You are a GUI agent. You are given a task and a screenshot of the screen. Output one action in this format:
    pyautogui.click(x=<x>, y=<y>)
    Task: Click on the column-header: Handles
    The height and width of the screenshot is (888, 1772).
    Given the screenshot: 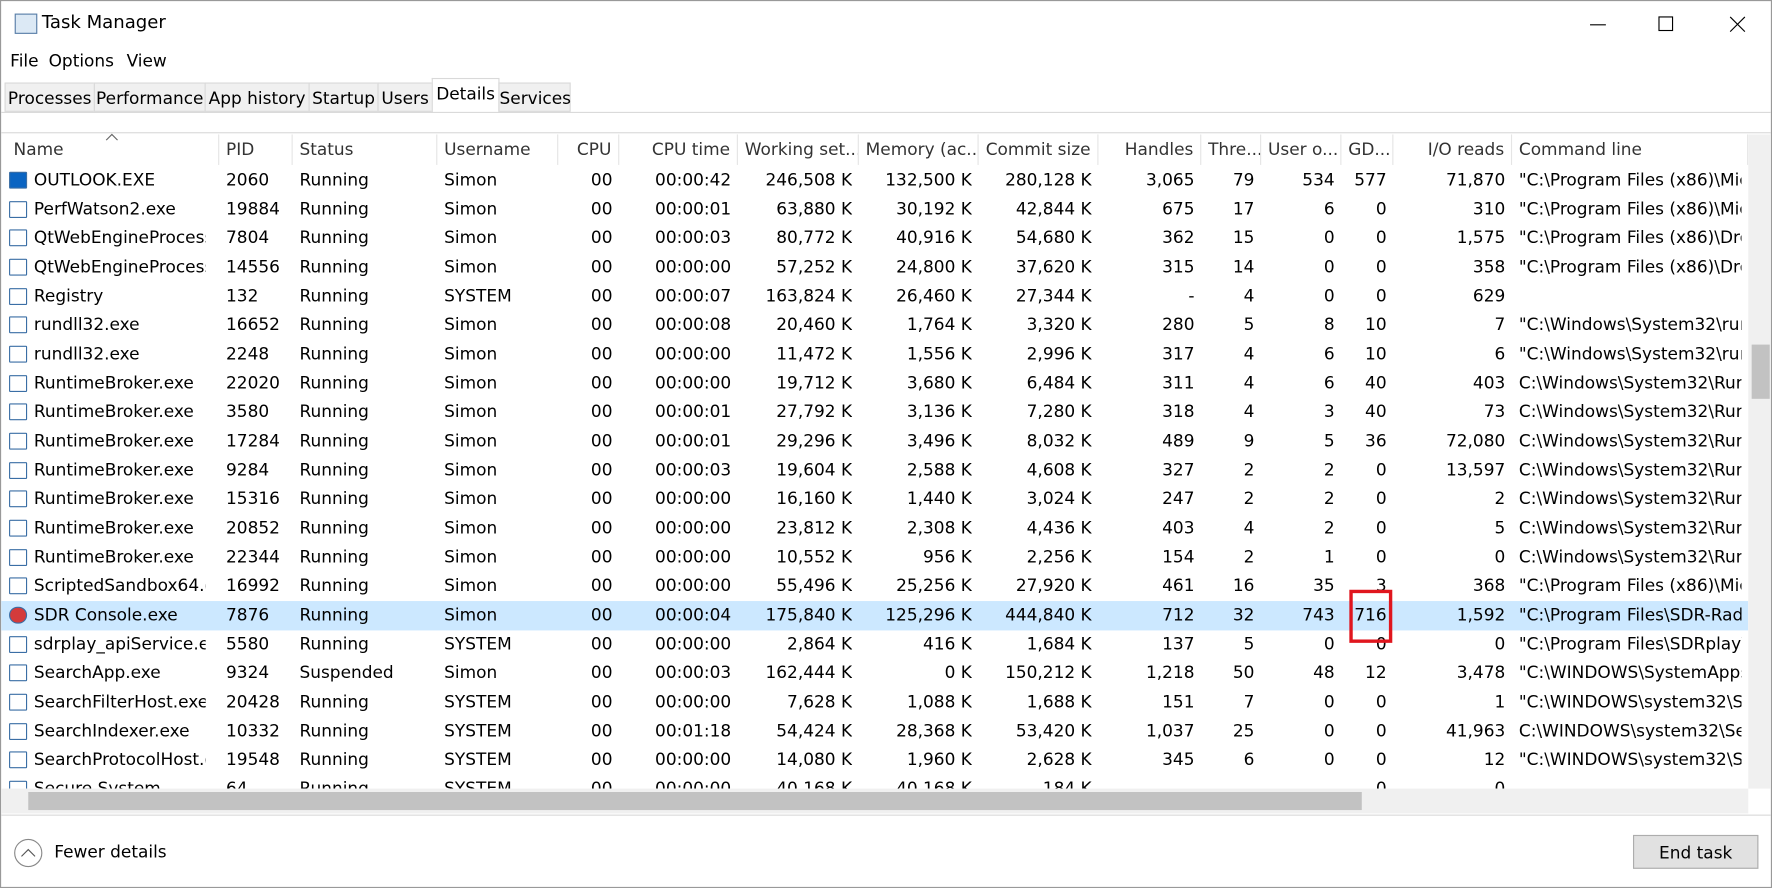 What is the action you would take?
    pyautogui.click(x=1149, y=149)
    